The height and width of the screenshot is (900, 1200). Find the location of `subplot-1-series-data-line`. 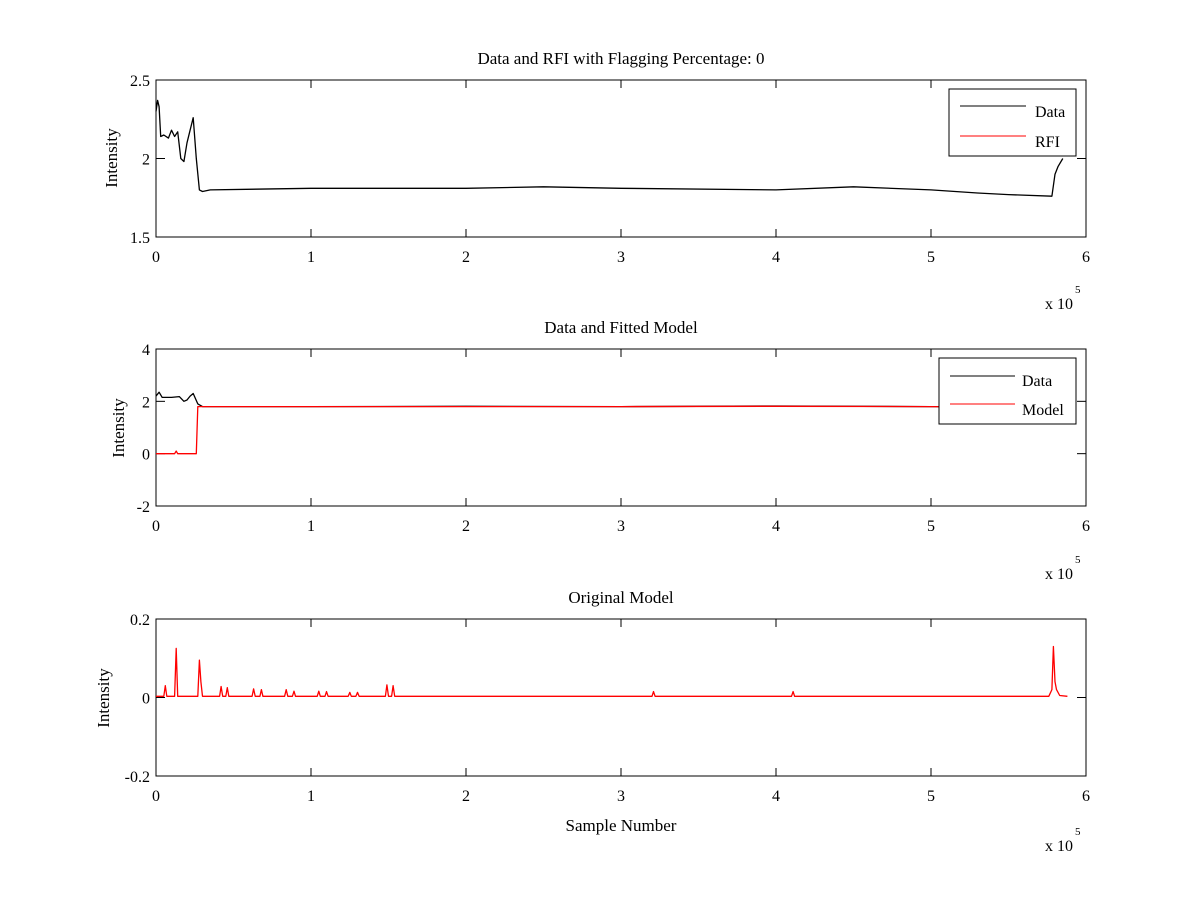

subplot-1-series-data-line is located at coordinates (609, 148).